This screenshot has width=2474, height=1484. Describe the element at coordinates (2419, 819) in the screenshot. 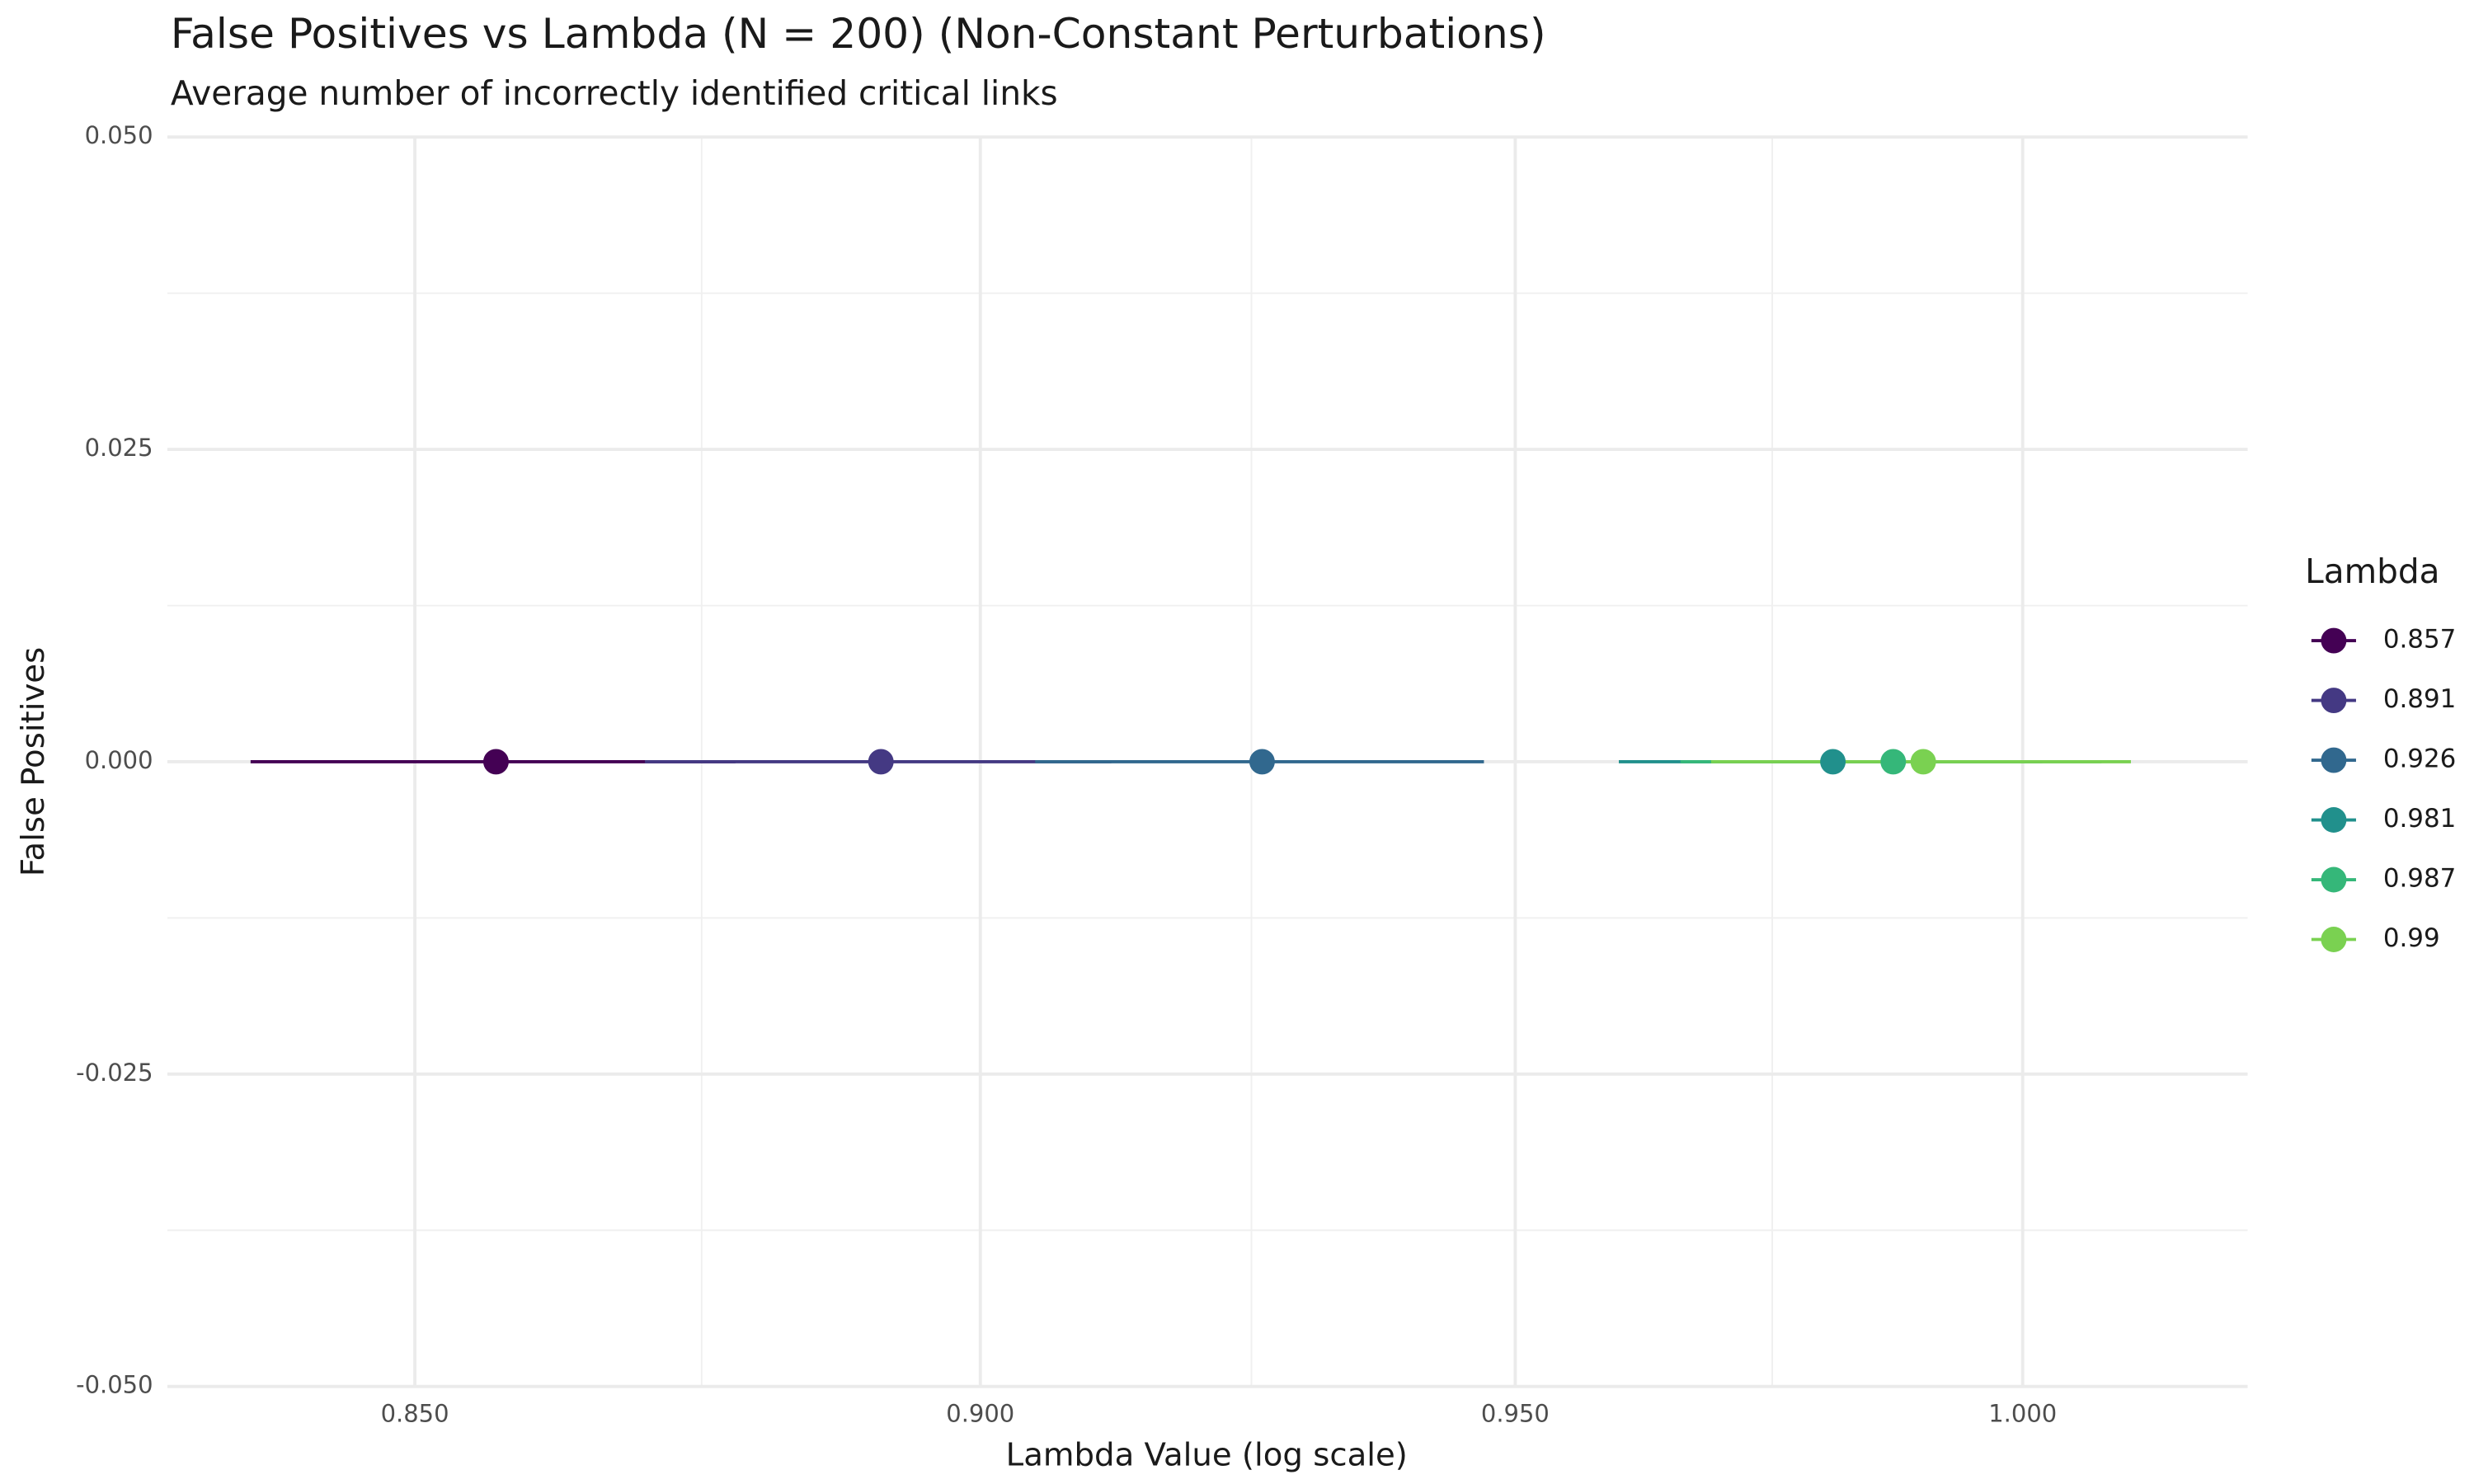

I see `legend-label: 0.981` at that location.